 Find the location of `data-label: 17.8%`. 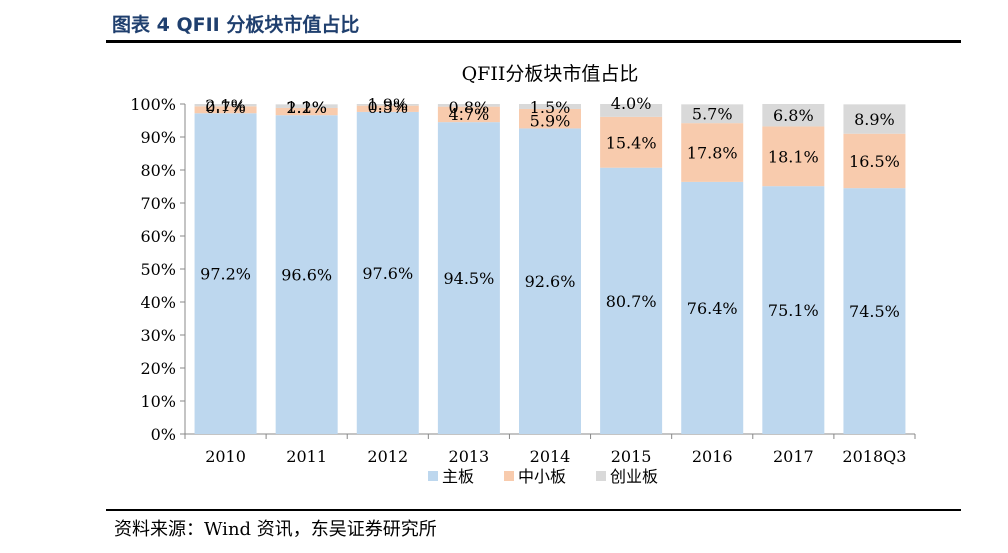

data-label: 17.8% is located at coordinates (712, 153).